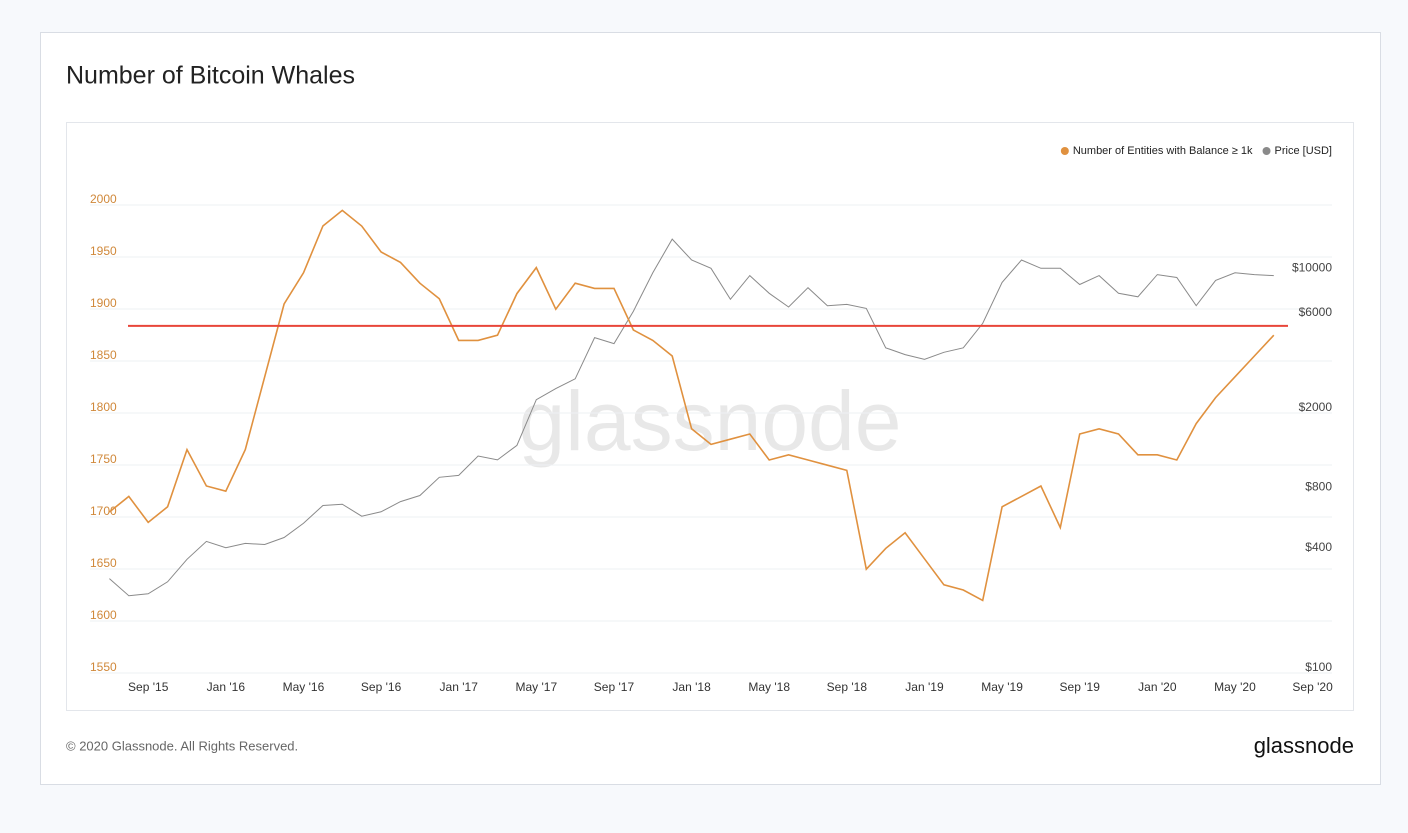 Image resolution: width=1408 pixels, height=833 pixels. What do you see at coordinates (1002, 687) in the screenshot?
I see `x-tick-label: May '19` at bounding box center [1002, 687].